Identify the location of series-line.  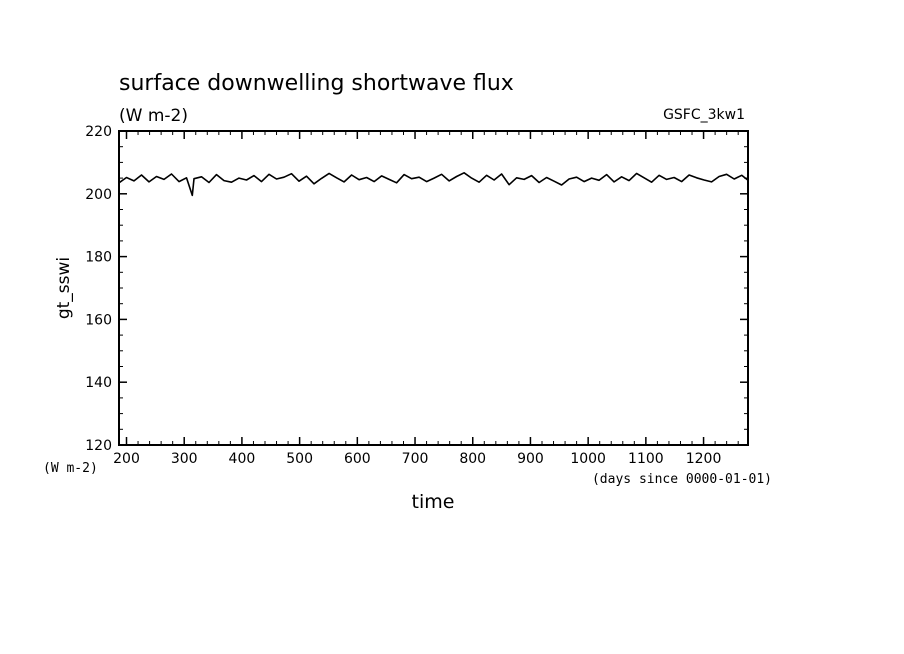
(433, 184).